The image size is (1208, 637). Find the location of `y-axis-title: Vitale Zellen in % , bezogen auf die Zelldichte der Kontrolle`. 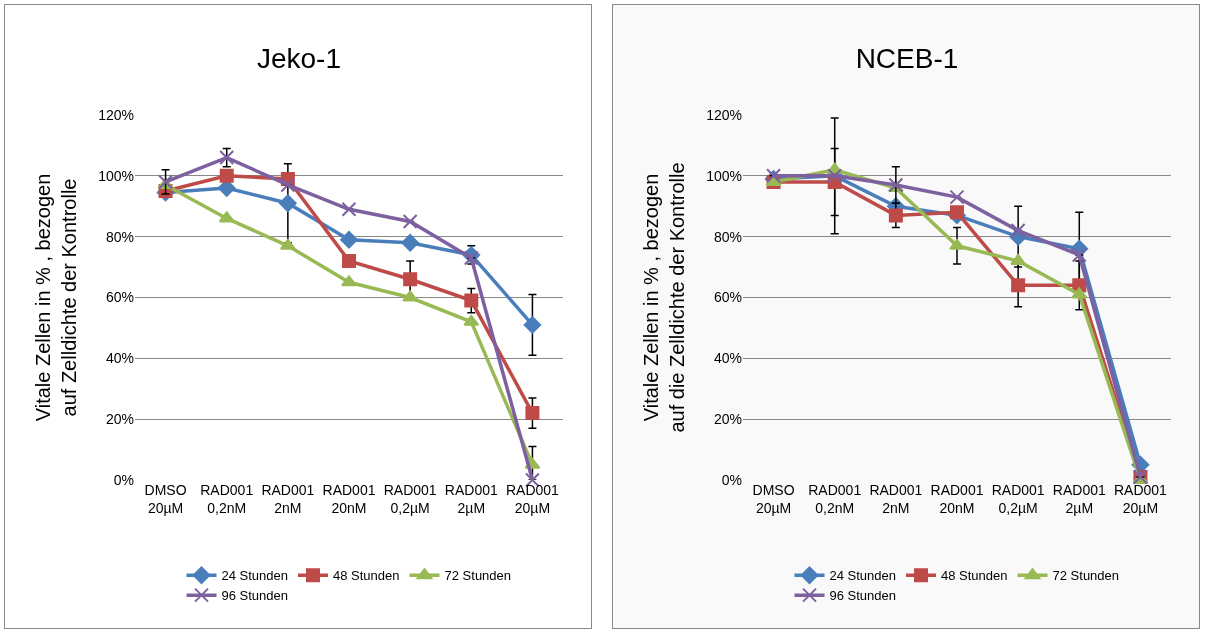

y-axis-title: Vitale Zellen in % , bezogen auf die Zelldichte der Kontrolle is located at coordinates (663, 297).